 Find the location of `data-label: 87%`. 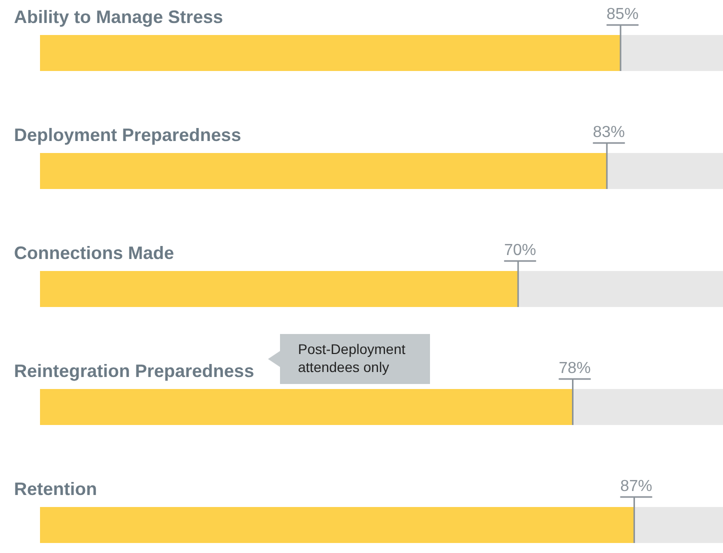

data-label: 87% is located at coordinates (636, 486).